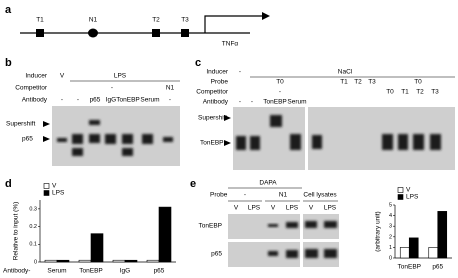 Image resolution: width=458 pixels, height=278 pixels. What do you see at coordinates (56, 271) in the screenshot?
I see `x-tick-label: Serum` at bounding box center [56, 271].